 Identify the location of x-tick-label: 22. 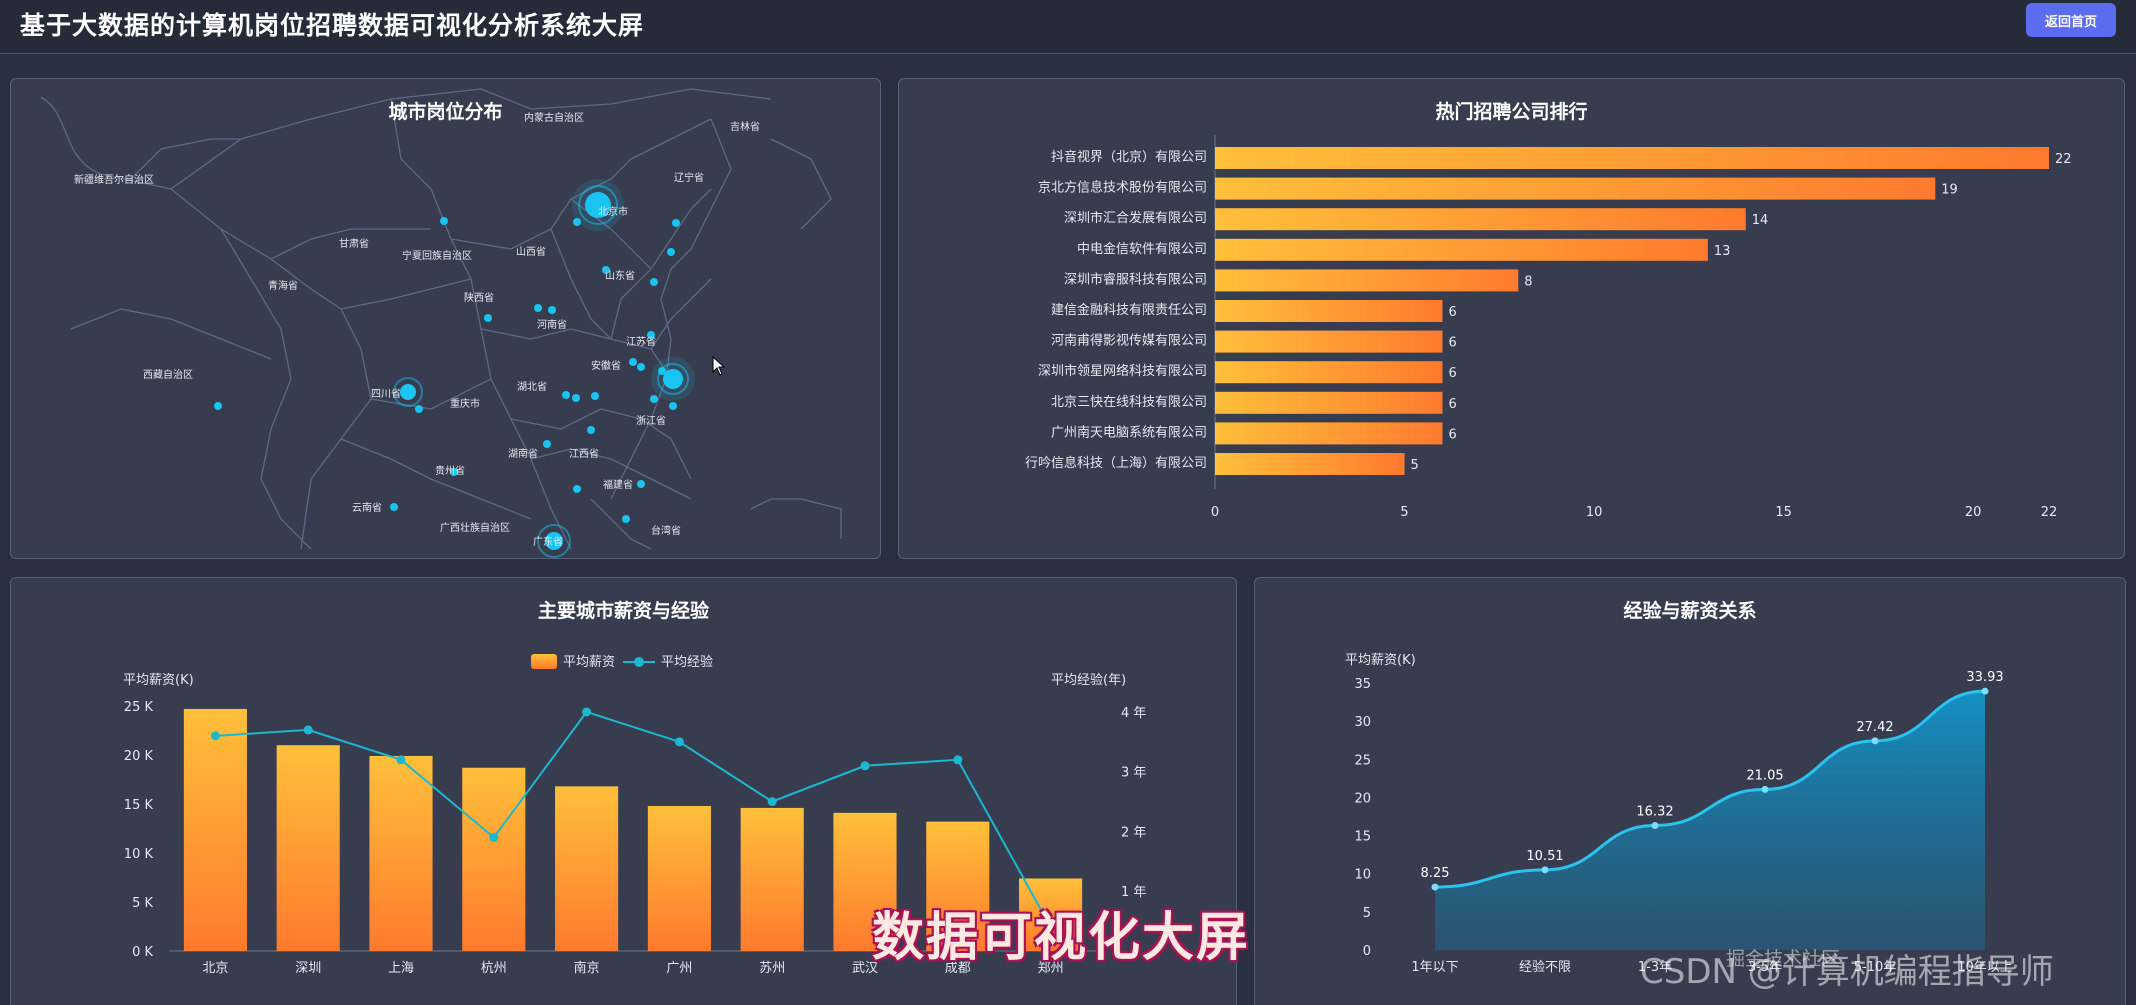
(2049, 512).